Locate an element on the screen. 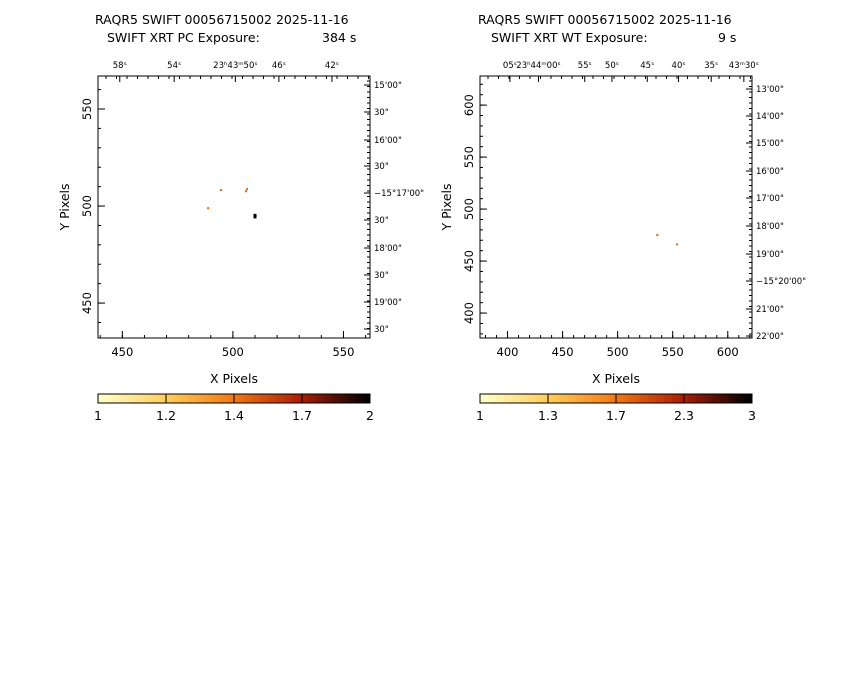  ra-tick-label: 54ˢ is located at coordinates (174, 66).